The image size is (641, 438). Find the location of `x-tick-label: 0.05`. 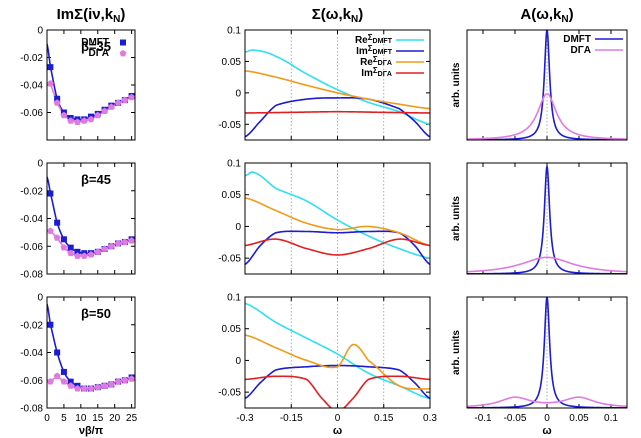

x-tick-label: 0.05 is located at coordinates (579, 418).